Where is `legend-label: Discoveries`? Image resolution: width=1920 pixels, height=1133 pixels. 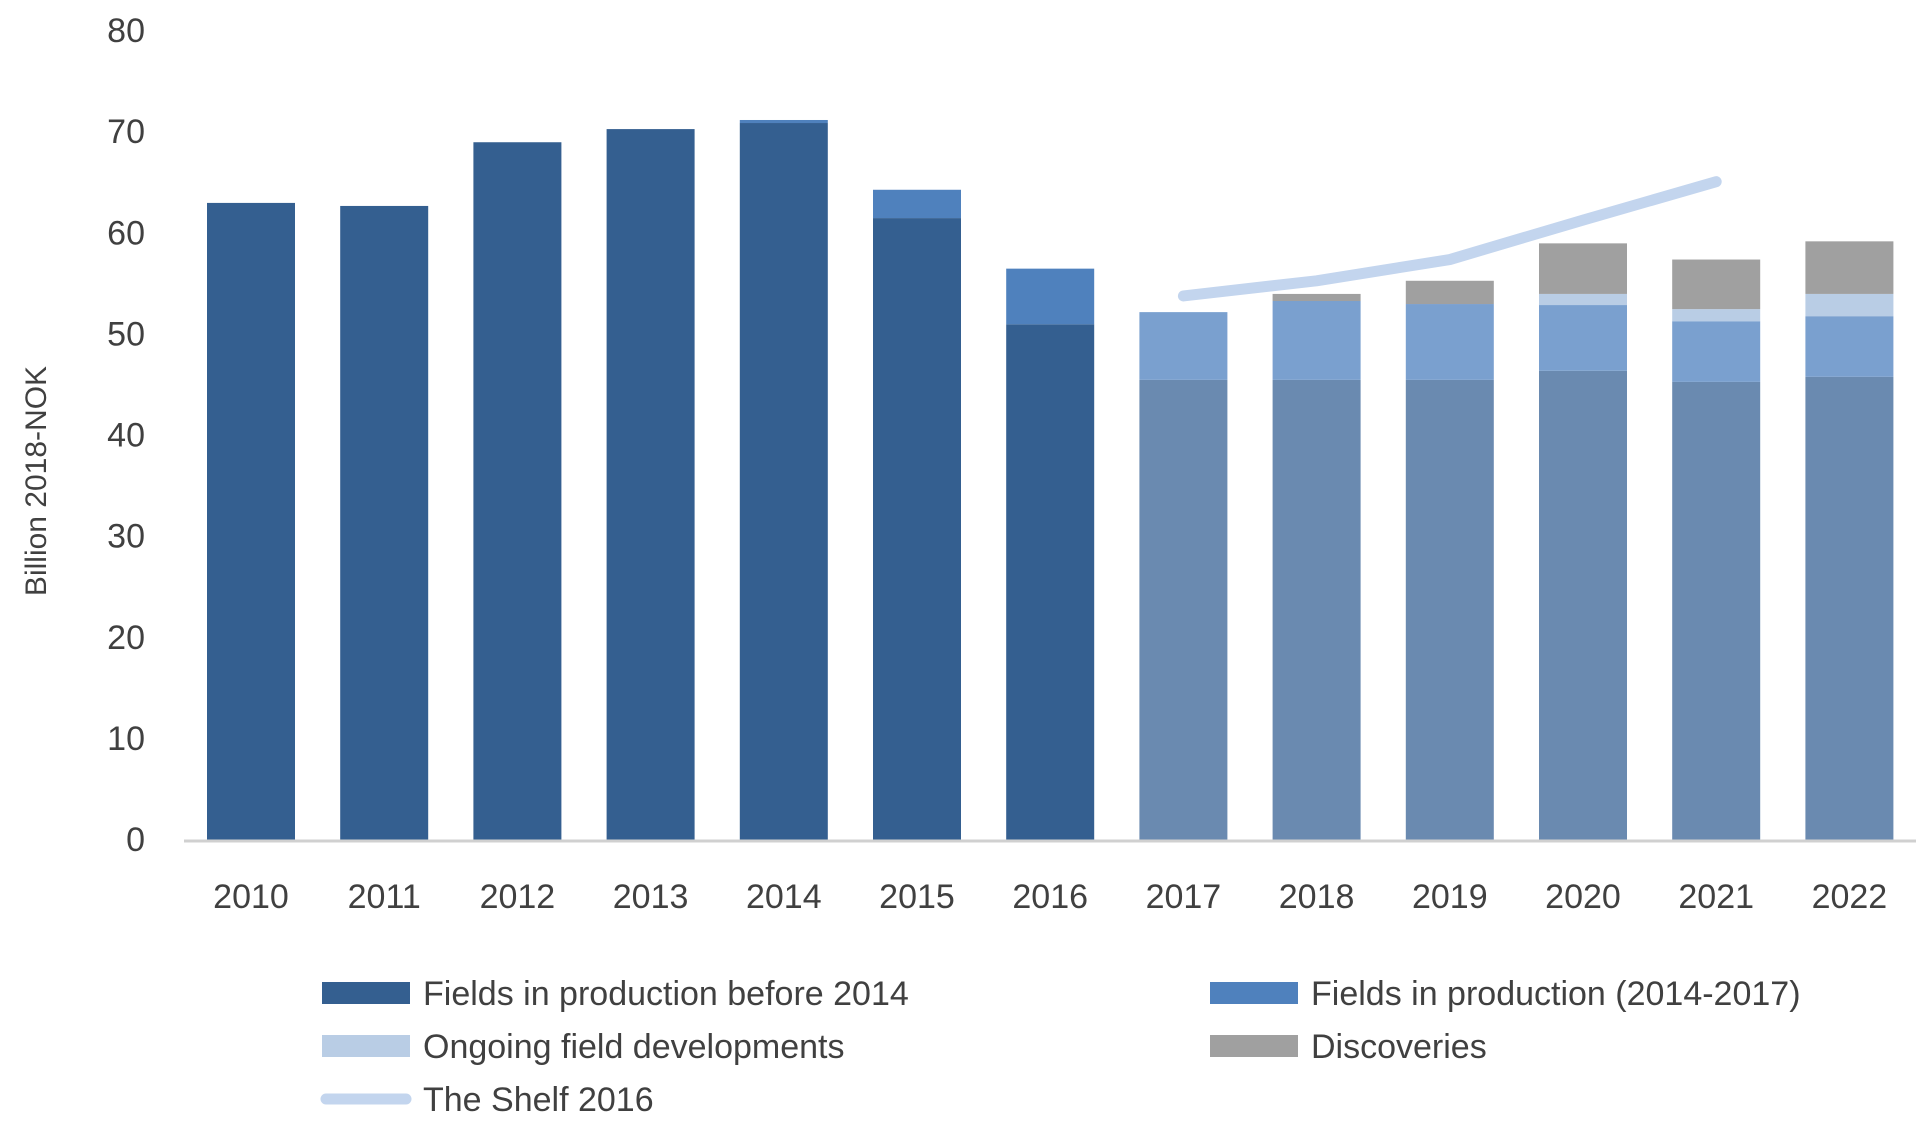 legend-label: Discoveries is located at coordinates (1399, 1047).